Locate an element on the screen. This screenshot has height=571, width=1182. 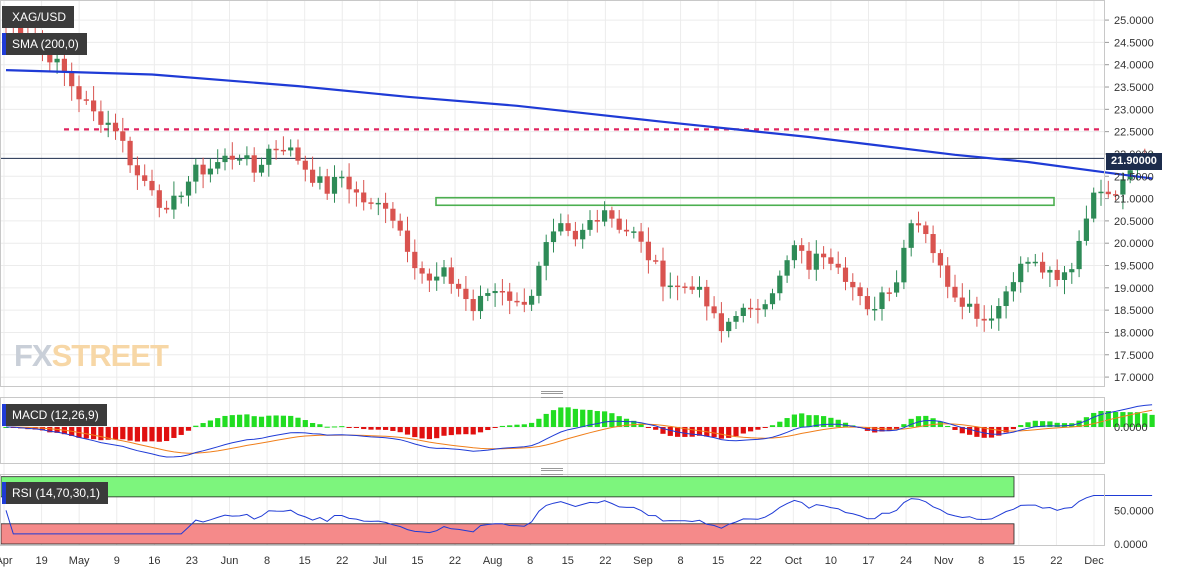
x-tick-label: Aug is located at coordinates (493, 561).